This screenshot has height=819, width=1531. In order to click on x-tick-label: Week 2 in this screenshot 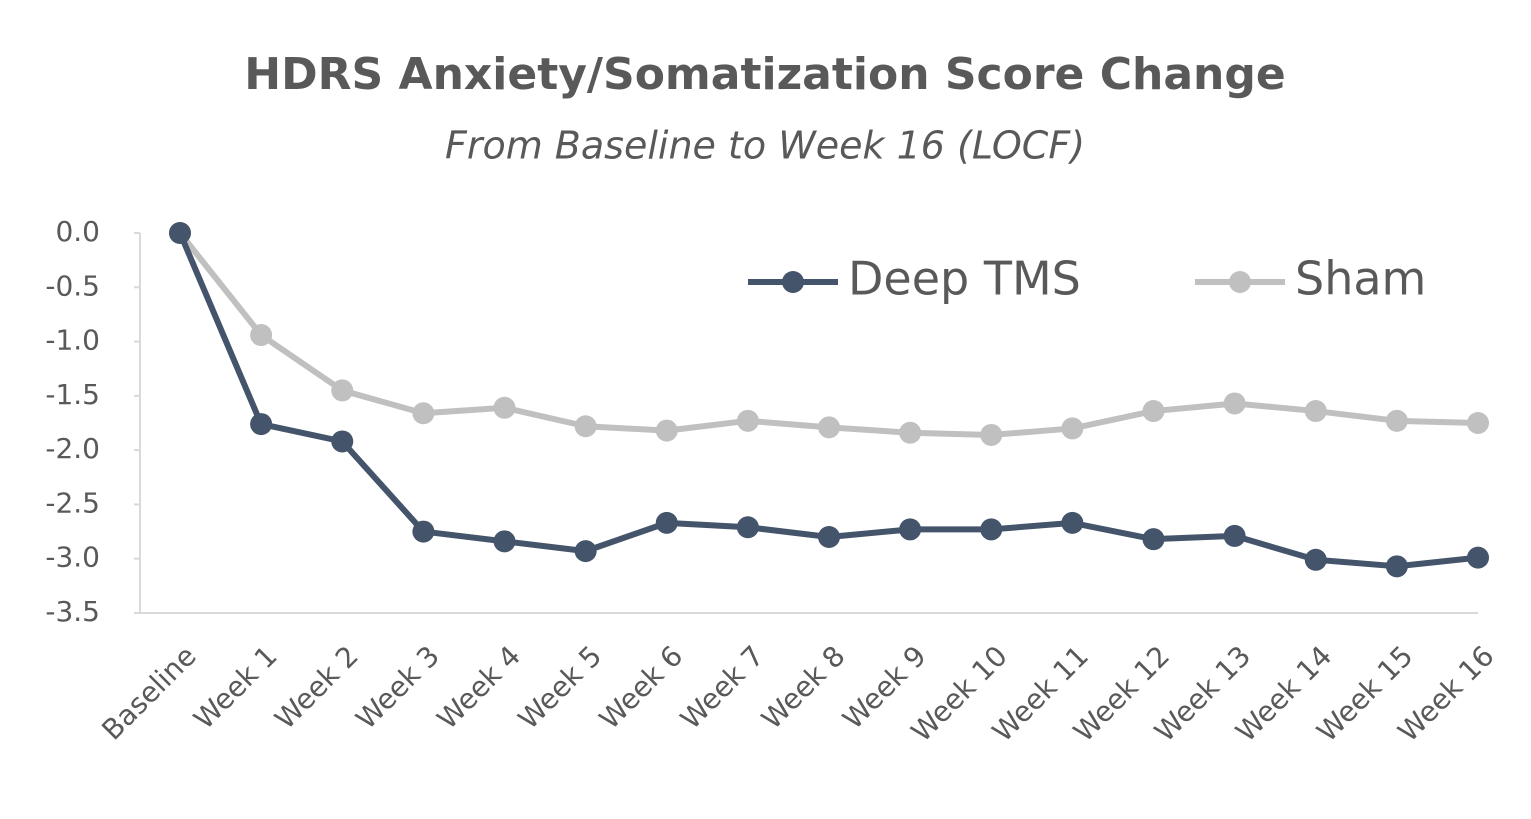, I will do `click(316, 687)`.